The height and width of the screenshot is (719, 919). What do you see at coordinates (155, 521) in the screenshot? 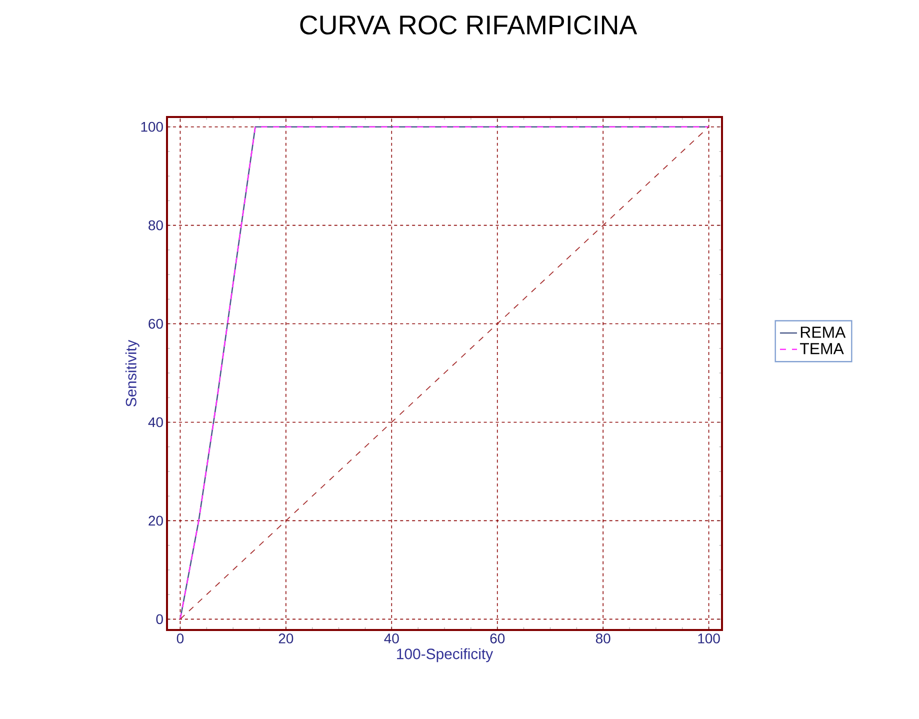
I see `y-tick-label: 20` at bounding box center [155, 521].